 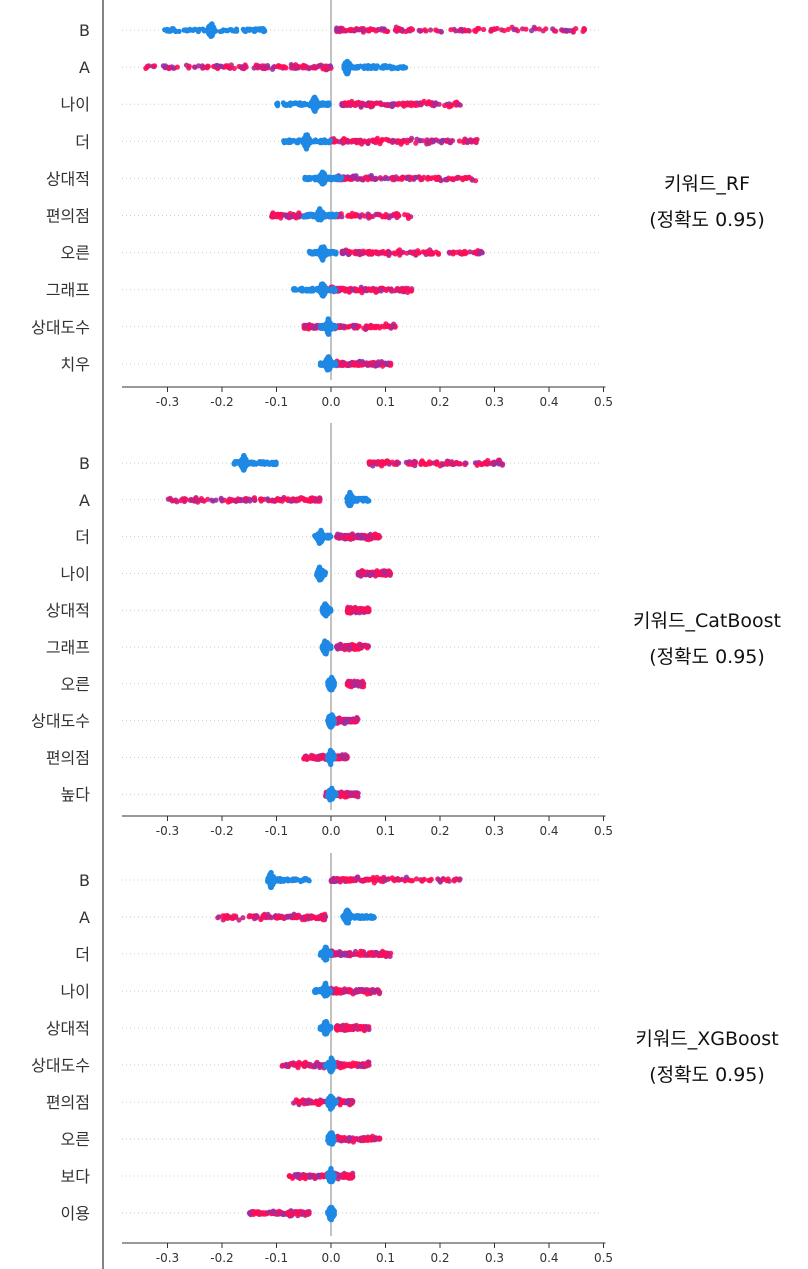 What do you see at coordinates (68, 290) in the screenshot?
I see `feature-label: 그래프` at bounding box center [68, 290].